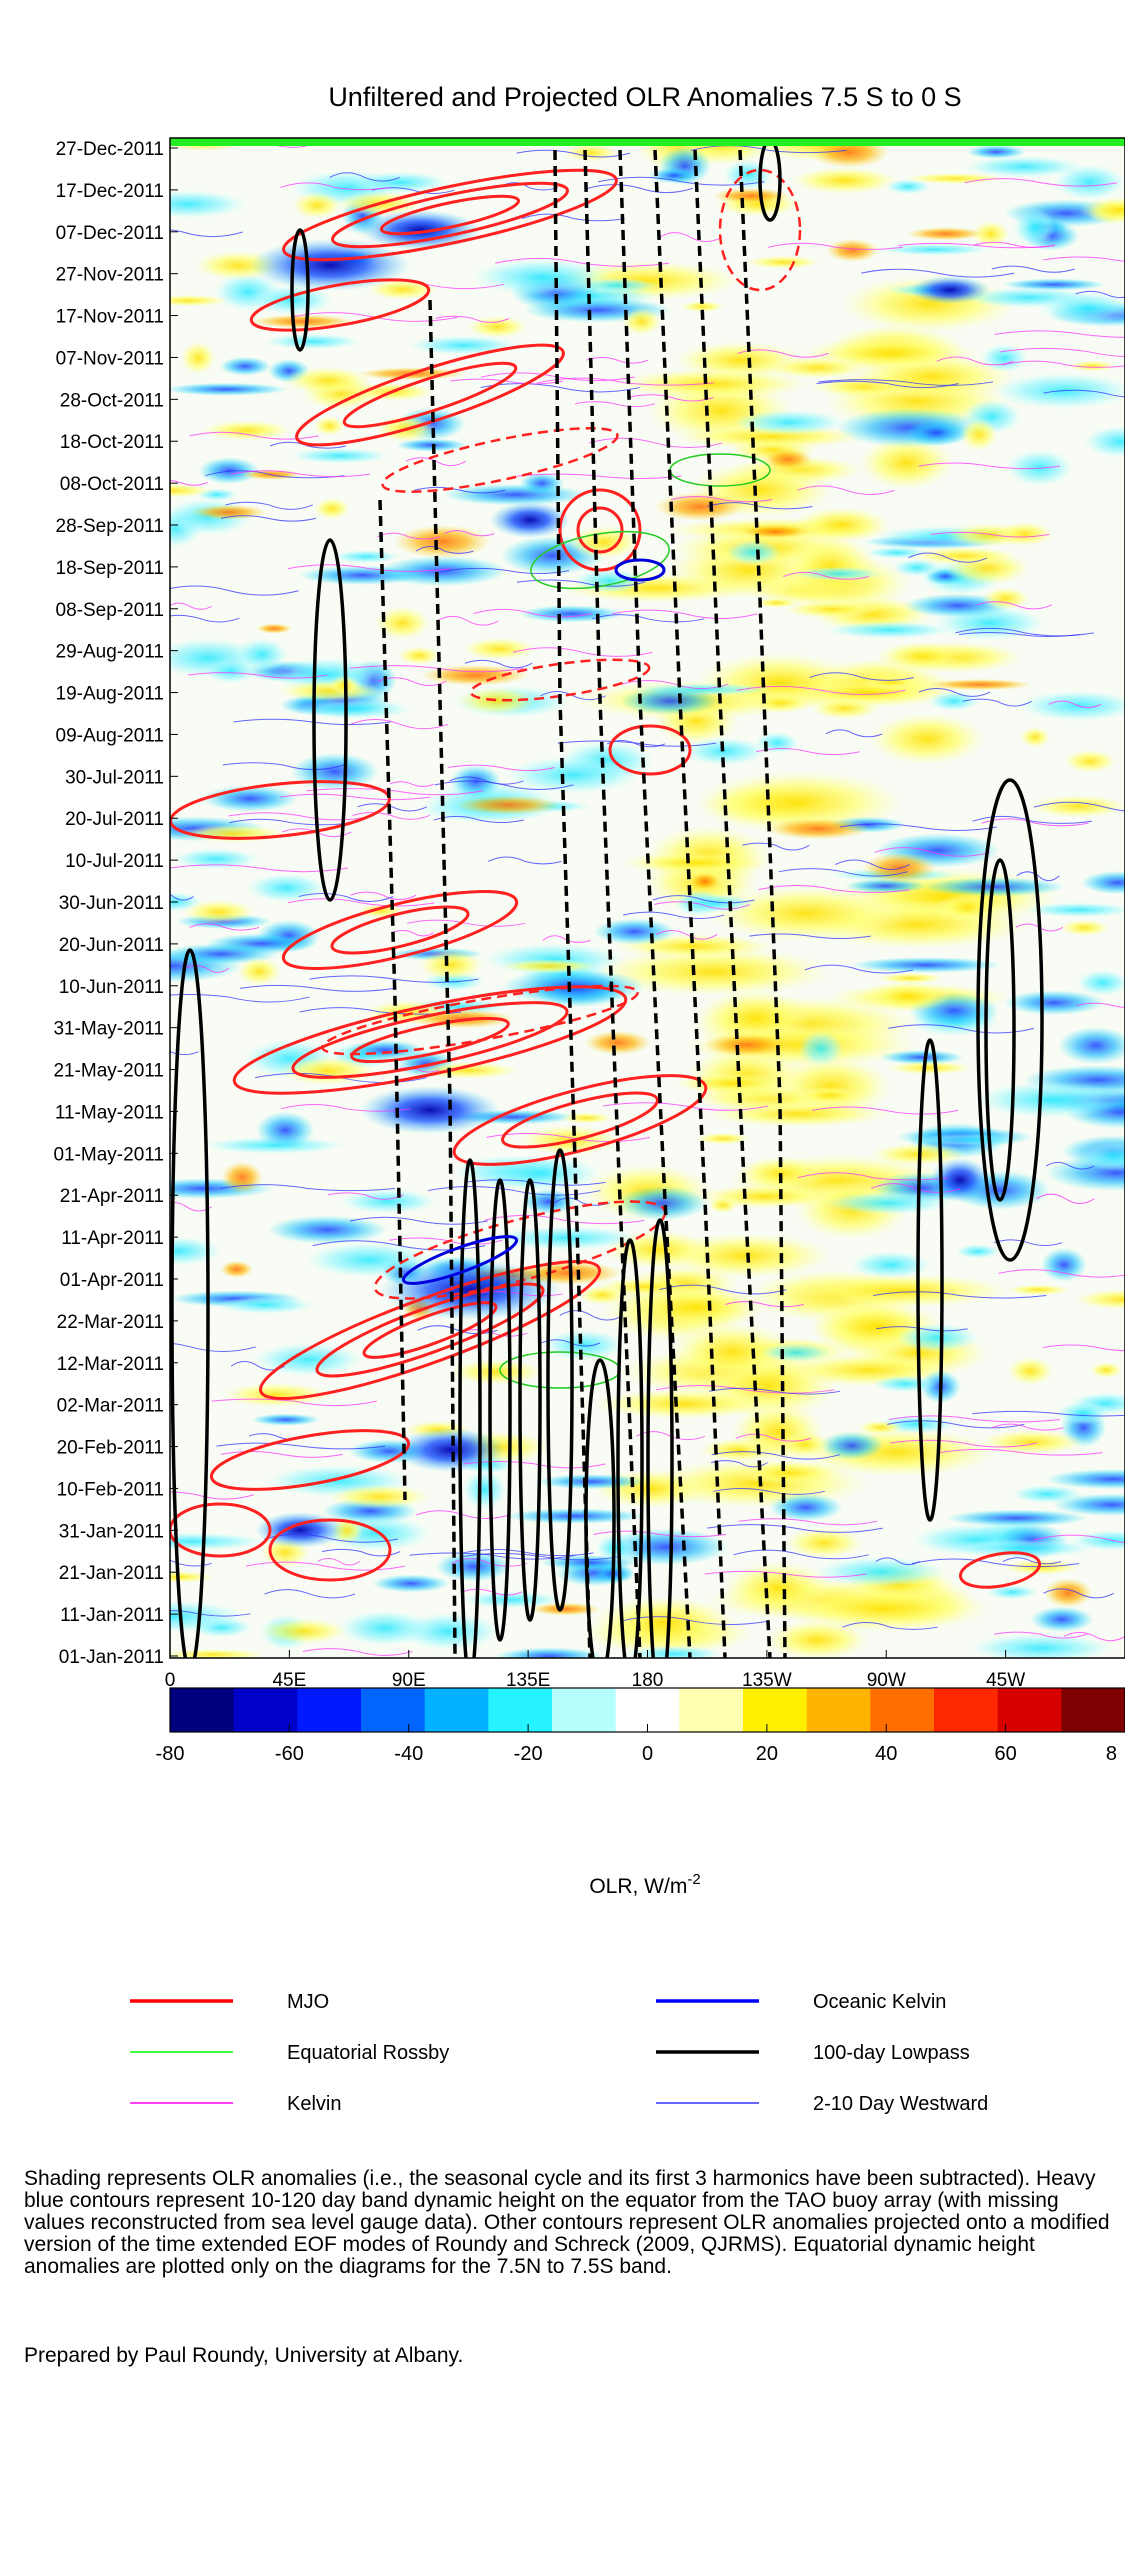 The width and height of the screenshot is (1125, 2550). What do you see at coordinates (289, 1680) in the screenshot?
I see `x-tick-label: 45E` at bounding box center [289, 1680].